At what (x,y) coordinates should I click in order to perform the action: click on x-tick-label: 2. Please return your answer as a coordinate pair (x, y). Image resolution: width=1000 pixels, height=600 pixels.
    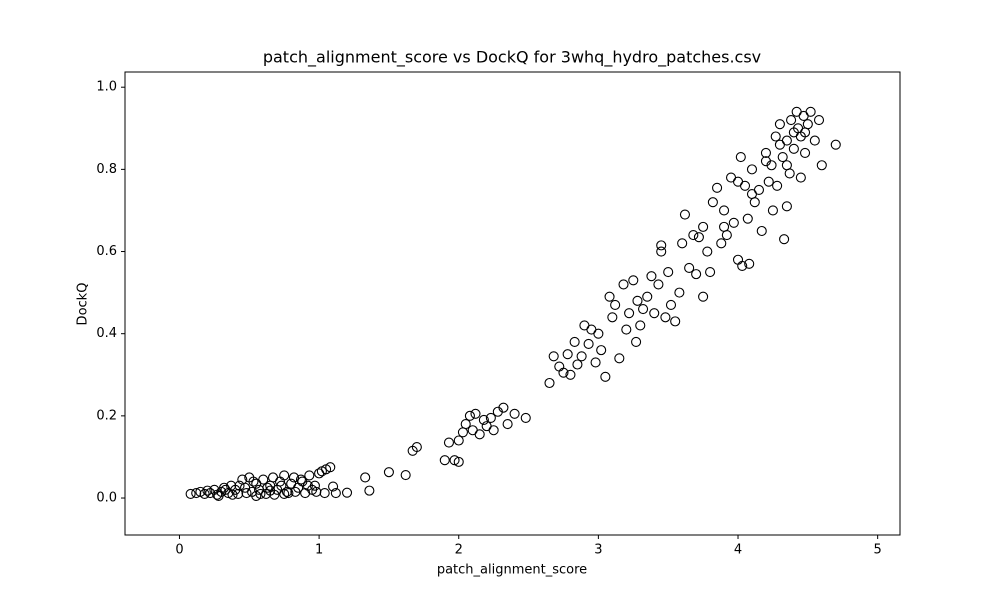
    Looking at the image, I should click on (459, 550).